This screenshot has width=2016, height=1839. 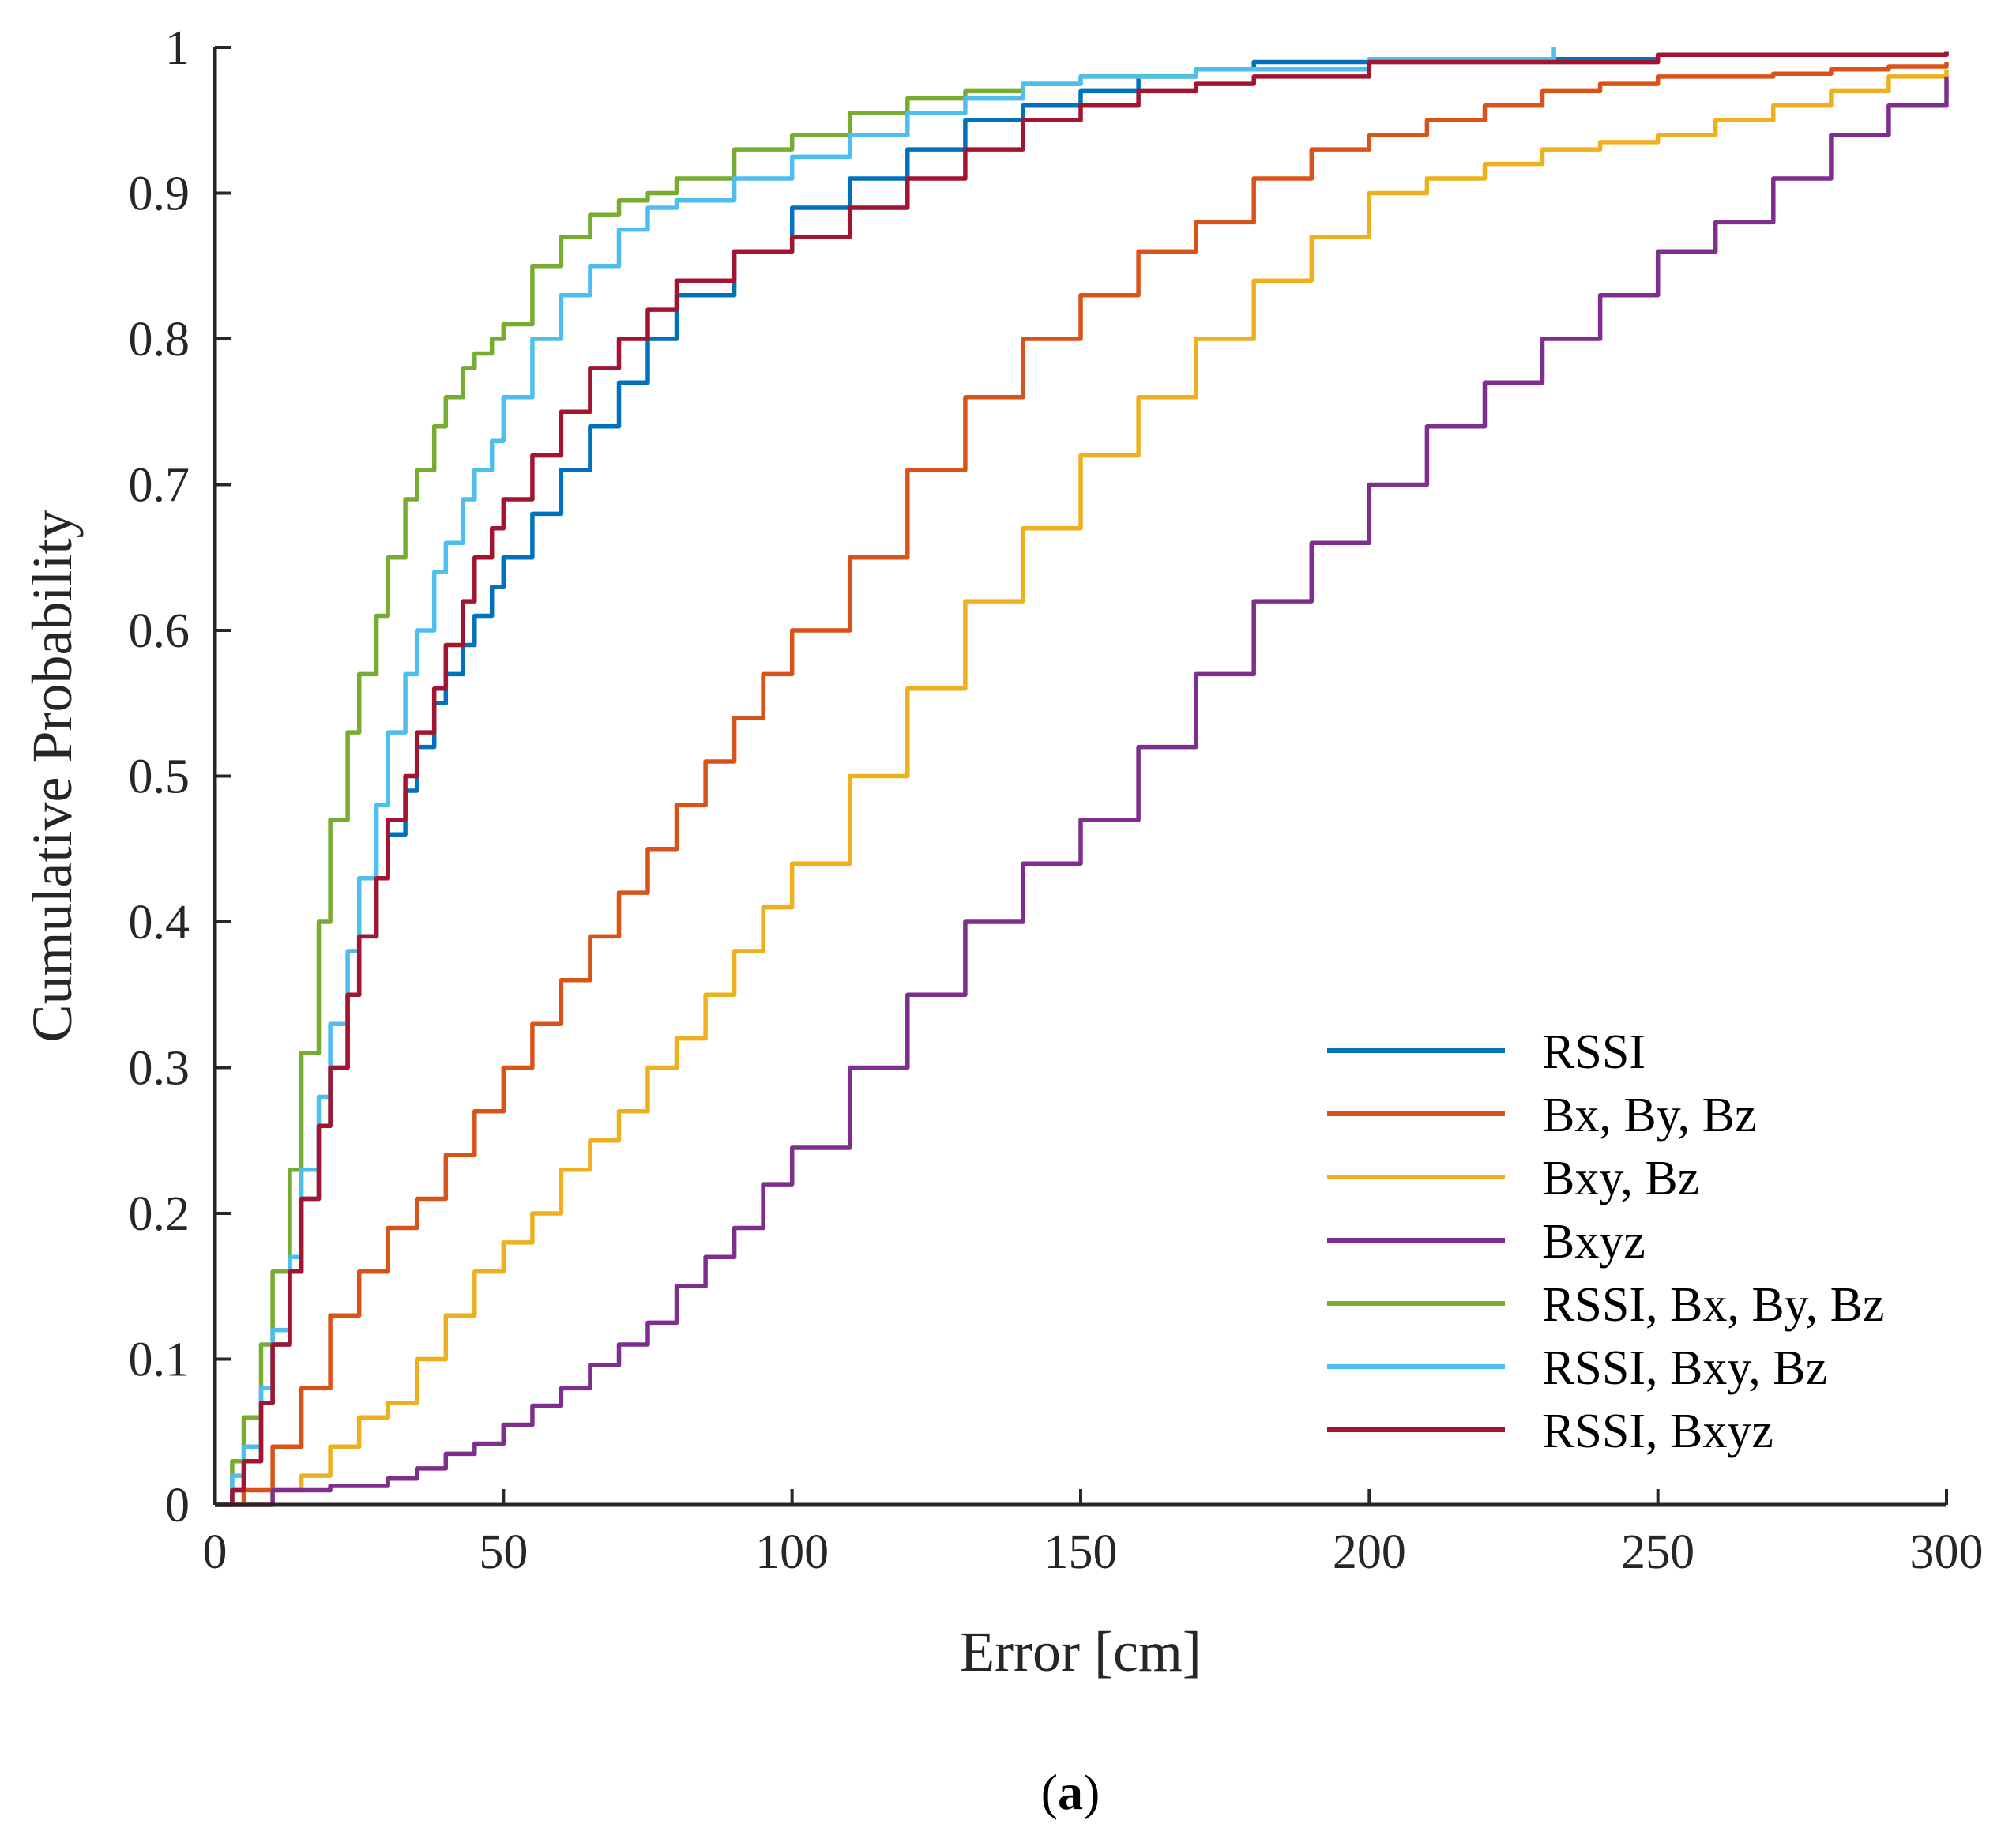 What do you see at coordinates (177, 48) in the screenshot?
I see `y-tick-label: 1` at bounding box center [177, 48].